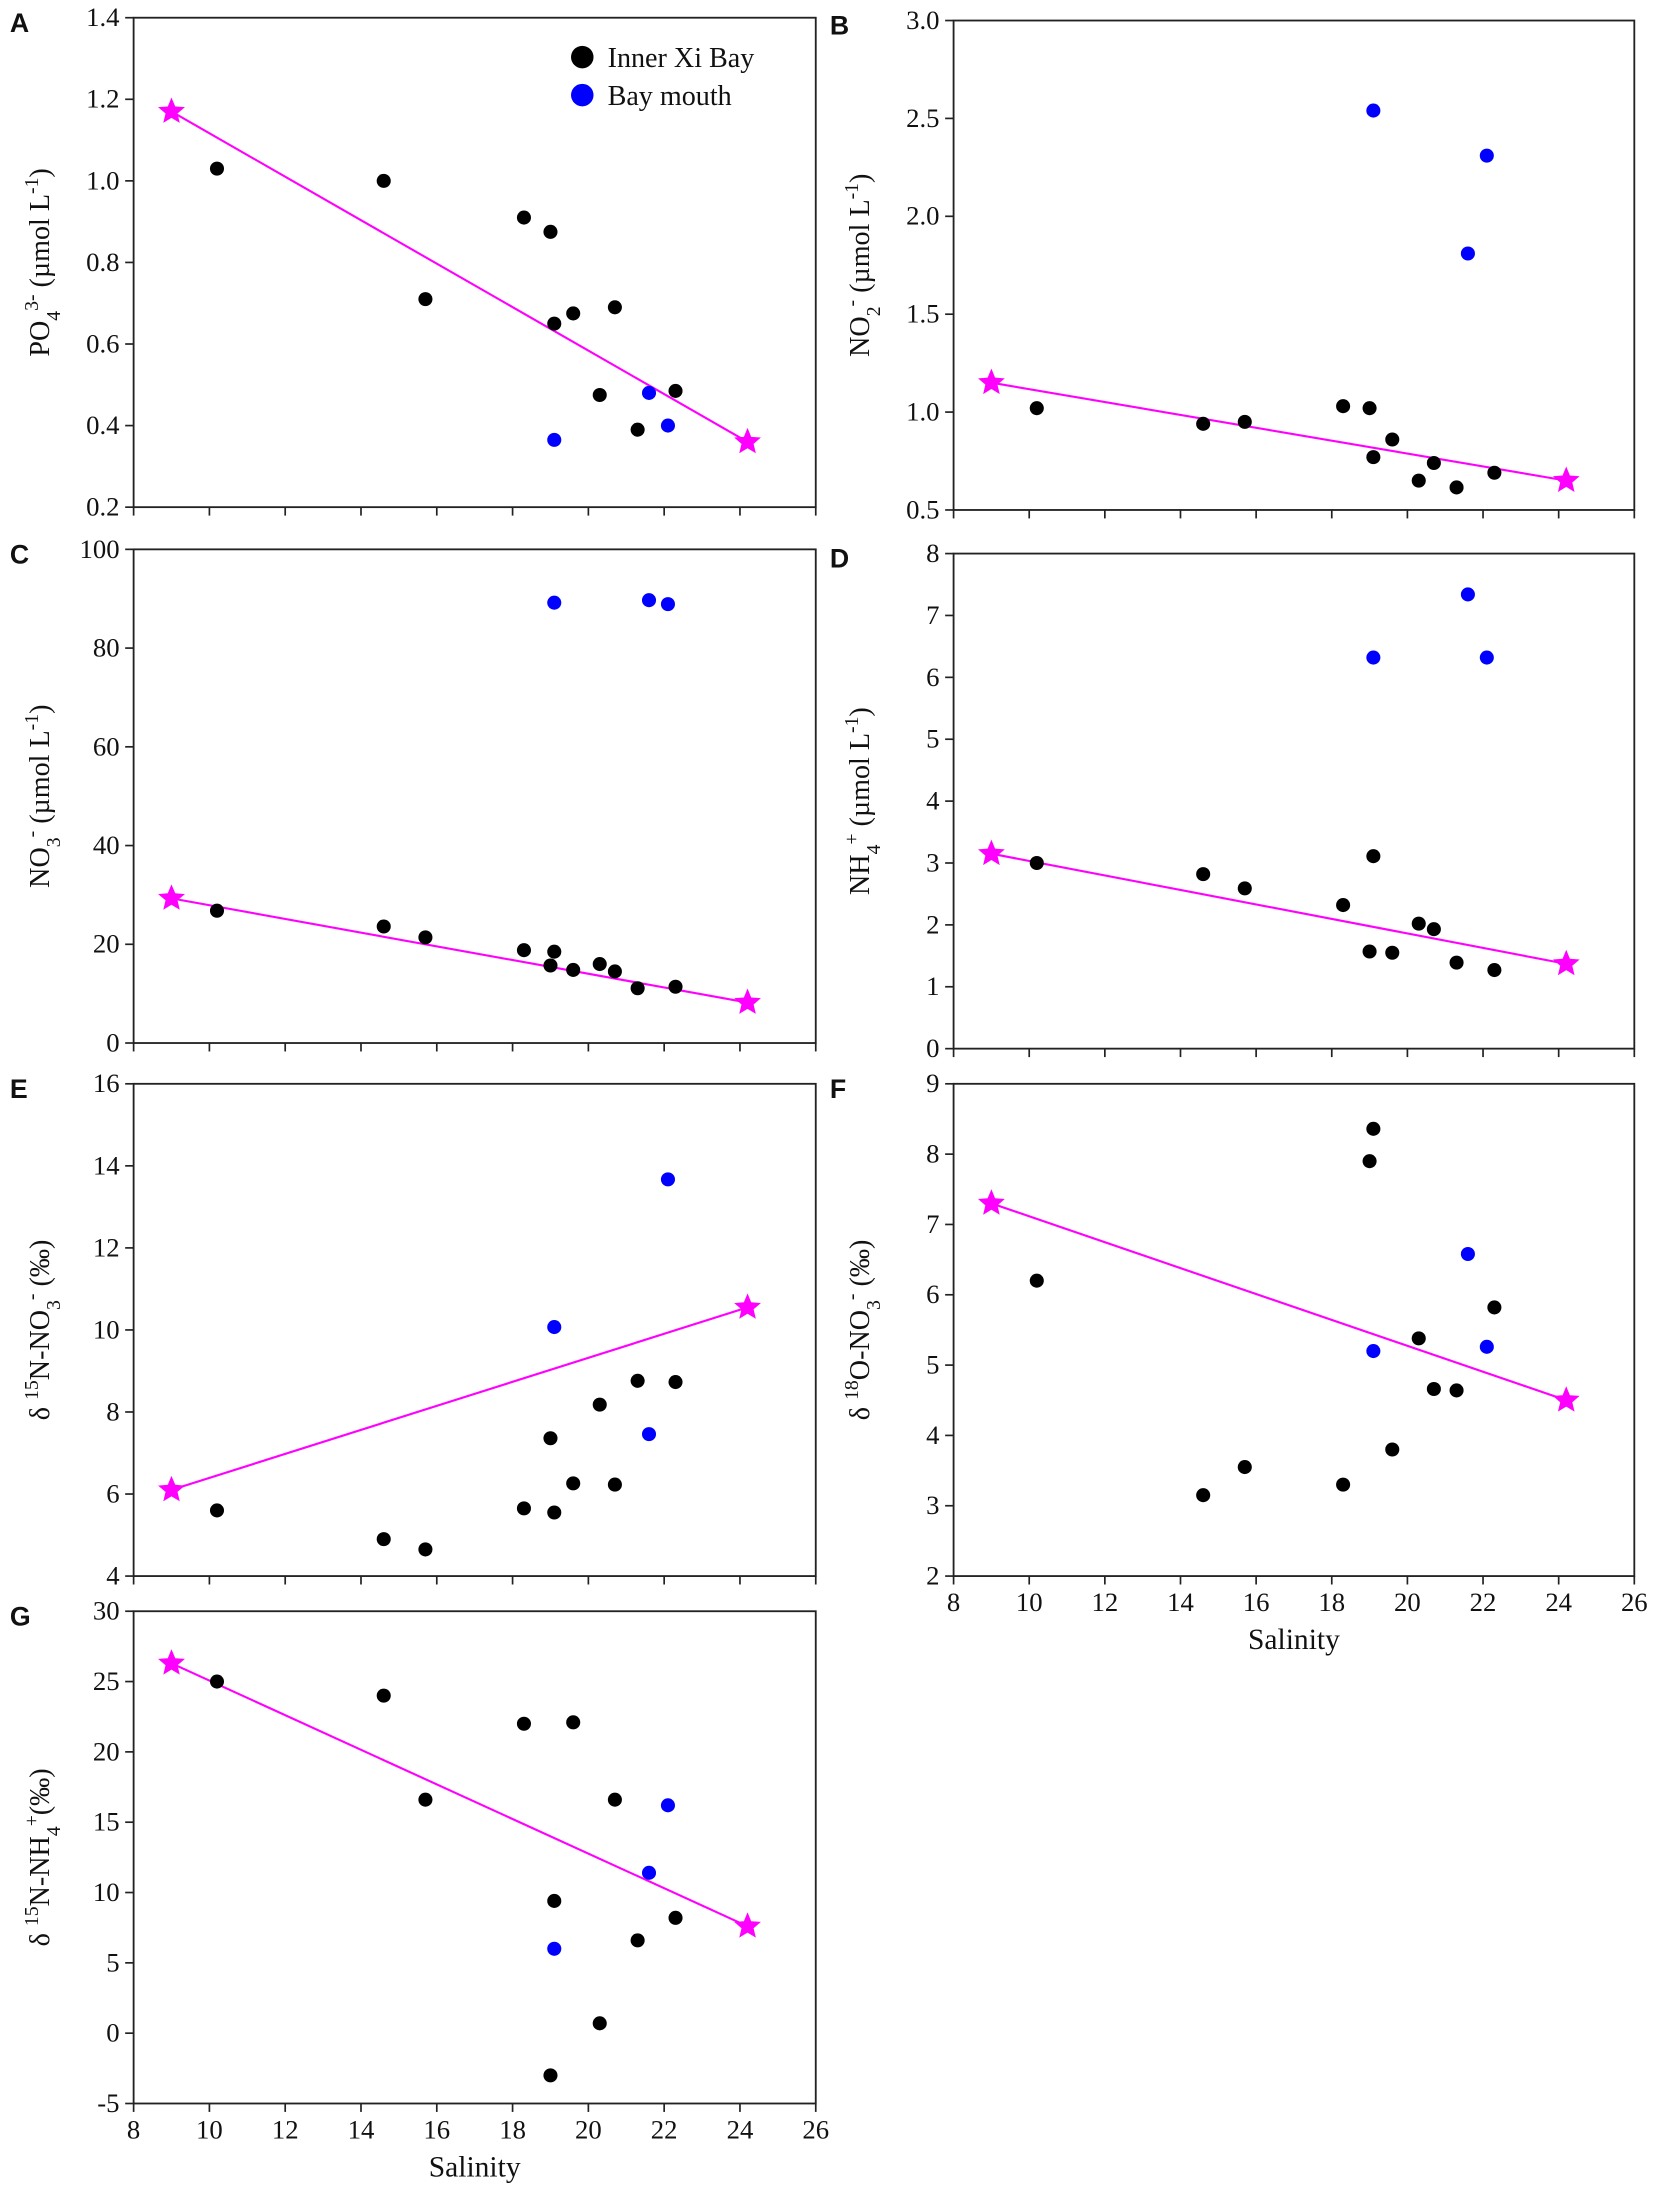  What do you see at coordinates (932, 677) in the screenshot?
I see `y-tick-label: 6` at bounding box center [932, 677].